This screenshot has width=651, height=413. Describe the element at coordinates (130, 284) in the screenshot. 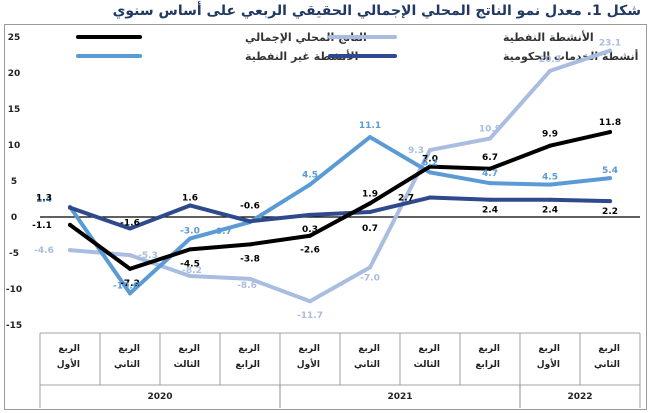

I see `data-label: -7.2` at that location.